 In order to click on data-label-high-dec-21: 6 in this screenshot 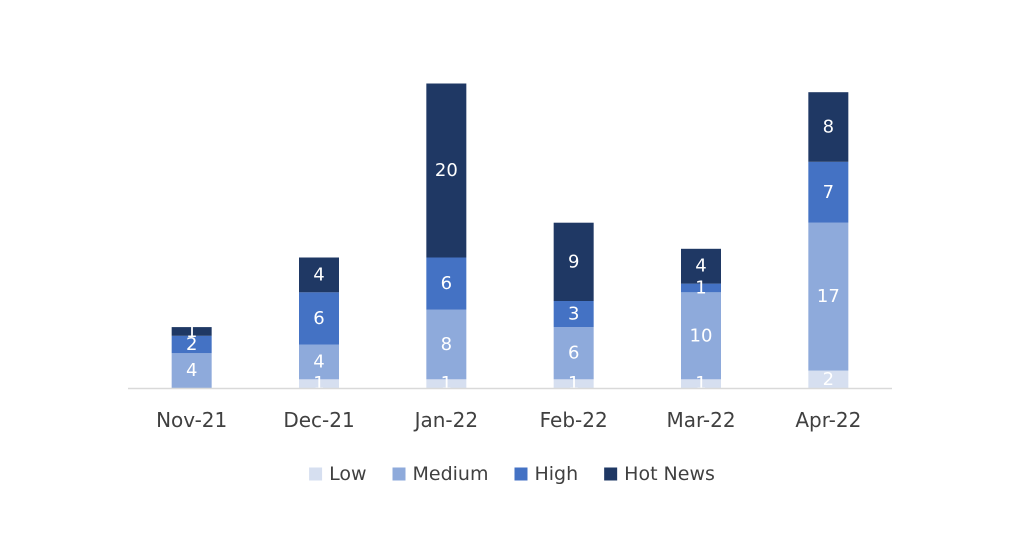, I will do `click(318, 318)`.